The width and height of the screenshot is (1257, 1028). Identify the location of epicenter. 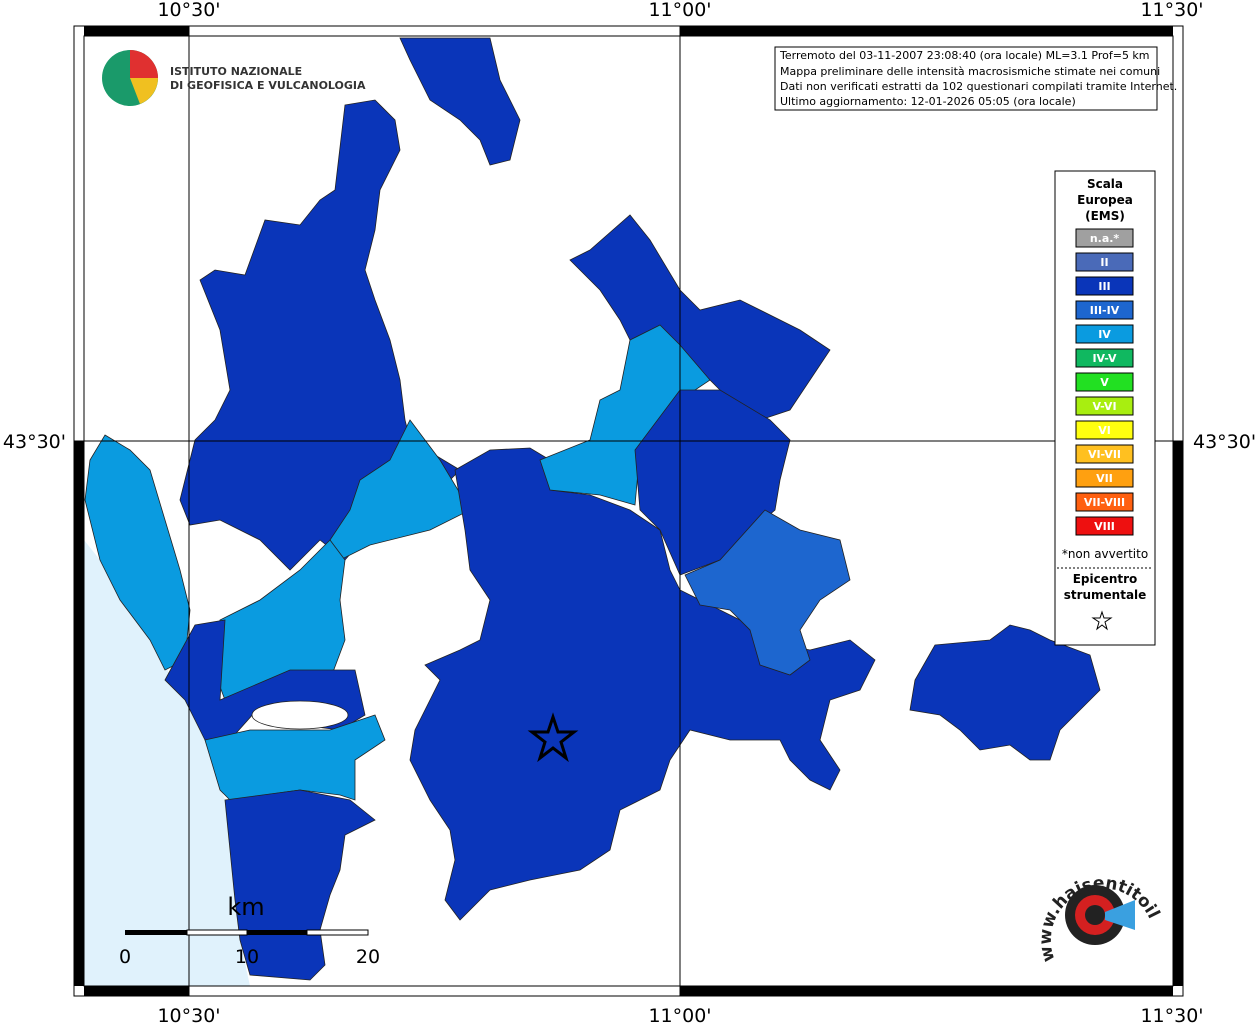
(553, 737).